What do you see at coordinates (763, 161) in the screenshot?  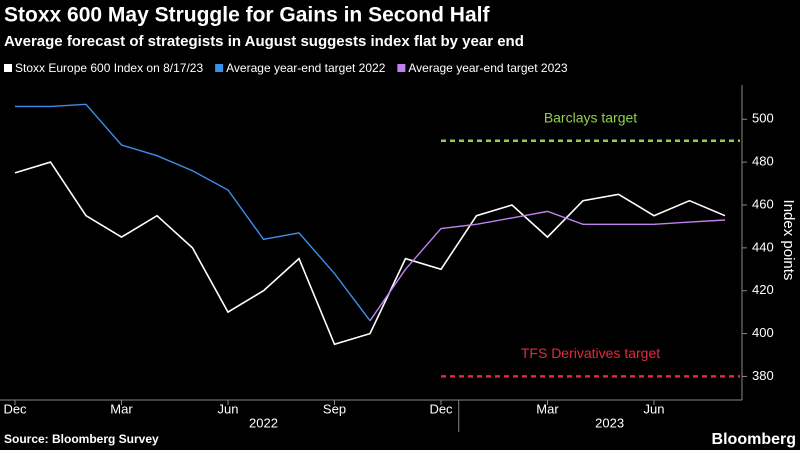 I see `y-tick-label: 480` at bounding box center [763, 161].